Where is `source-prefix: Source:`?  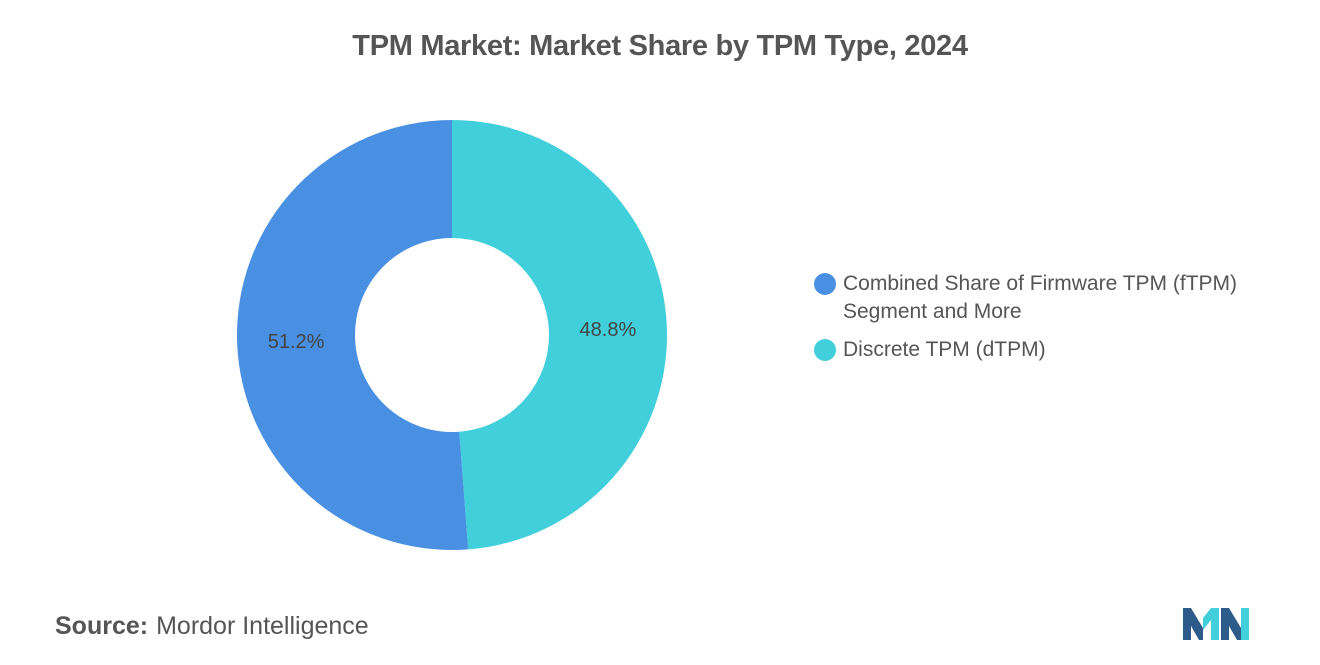
source-prefix: Source: is located at coordinates (102, 626).